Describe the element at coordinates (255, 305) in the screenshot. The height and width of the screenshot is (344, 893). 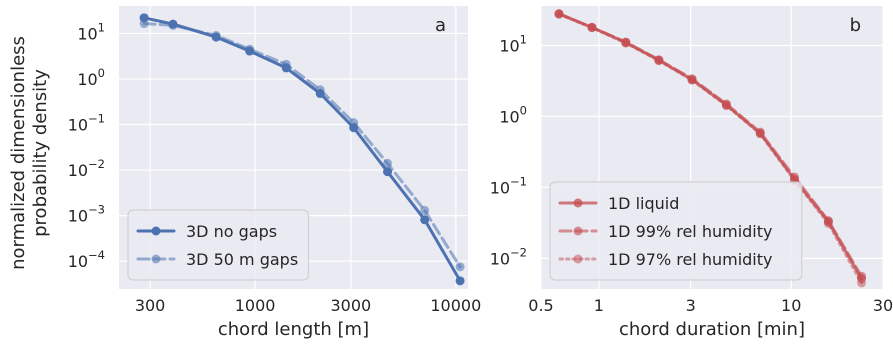
I see `x-tick-label: 1000` at that location.